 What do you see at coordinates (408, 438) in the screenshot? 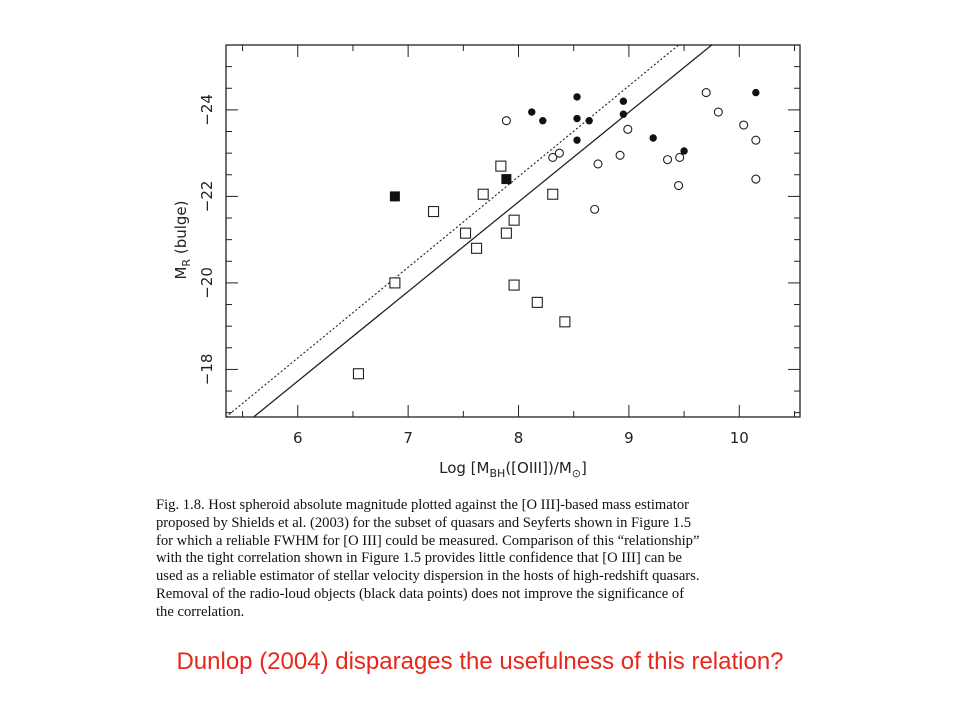
I see `x-tick-label: 7` at bounding box center [408, 438].